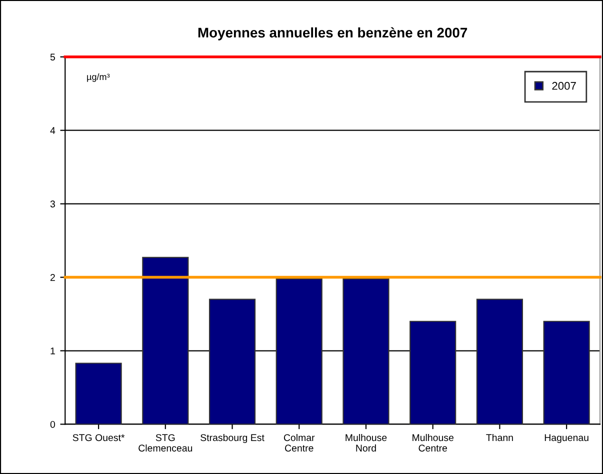  What do you see at coordinates (566, 439) in the screenshot?
I see `x-tick-label: Haguenau` at bounding box center [566, 439].